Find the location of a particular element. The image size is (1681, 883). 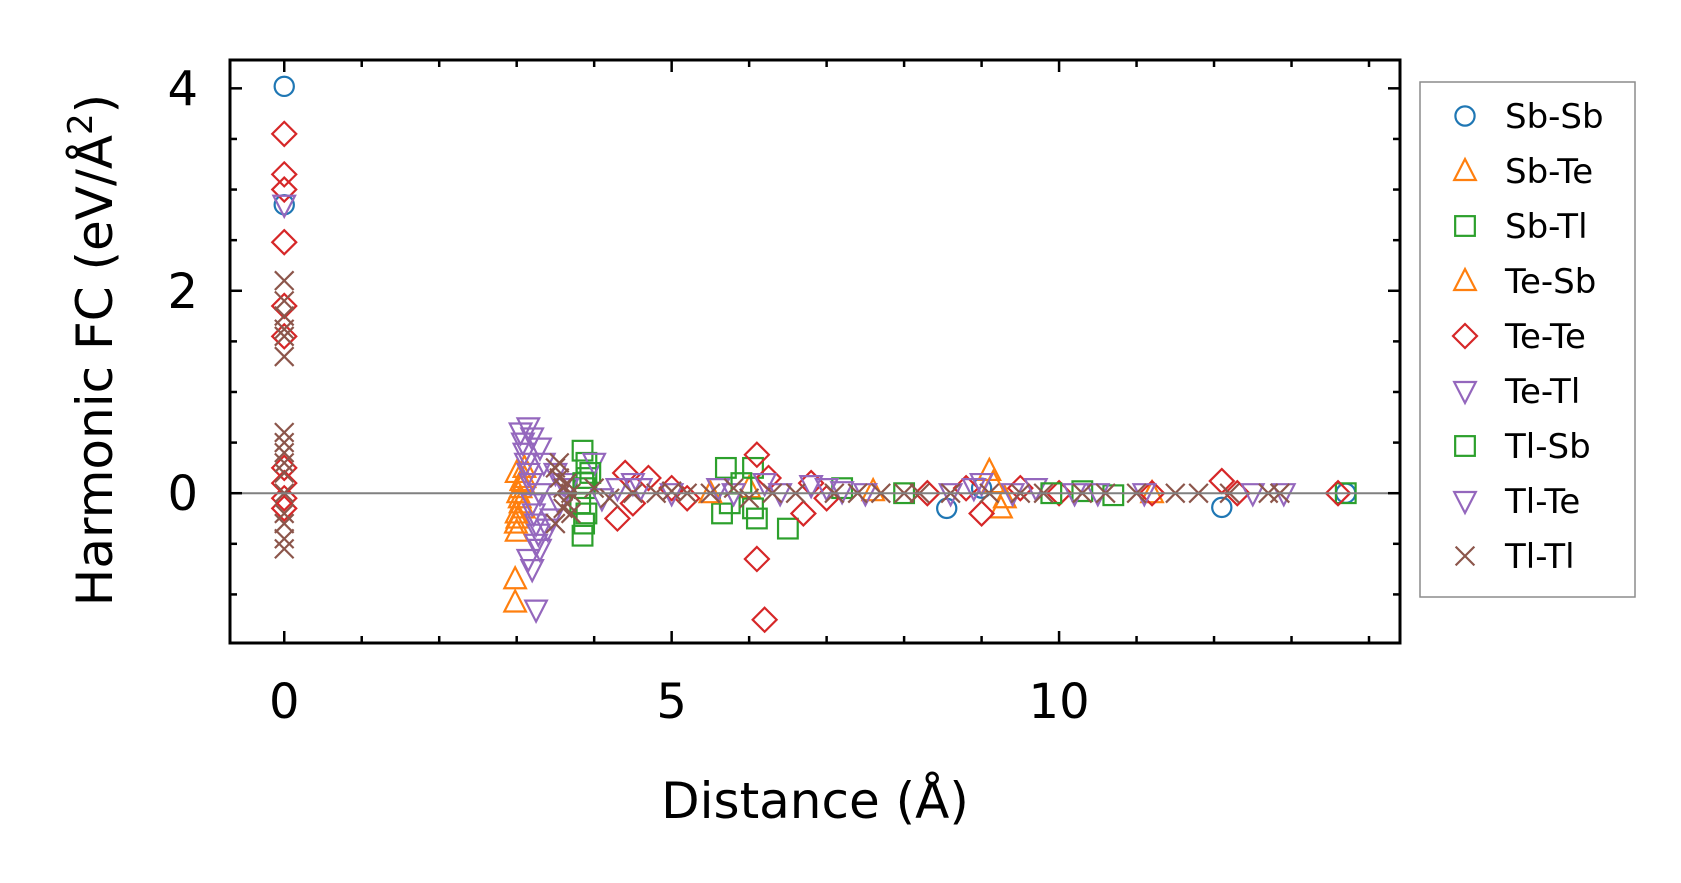

legend-marker-sb-sb is located at coordinates (1465, 116).